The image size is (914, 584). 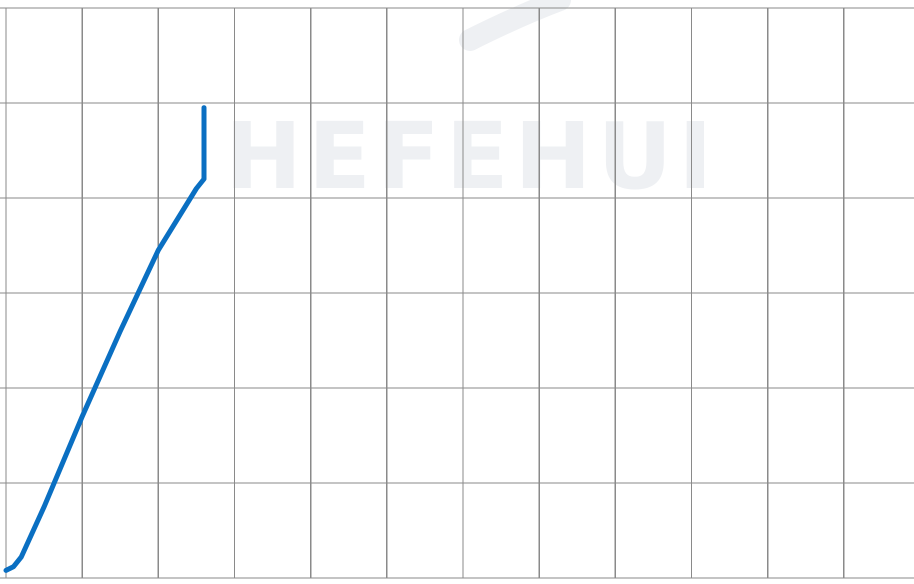 What do you see at coordinates (471, 156) in the screenshot?
I see `watermark-logo-text: HEFEHUI` at bounding box center [471, 156].